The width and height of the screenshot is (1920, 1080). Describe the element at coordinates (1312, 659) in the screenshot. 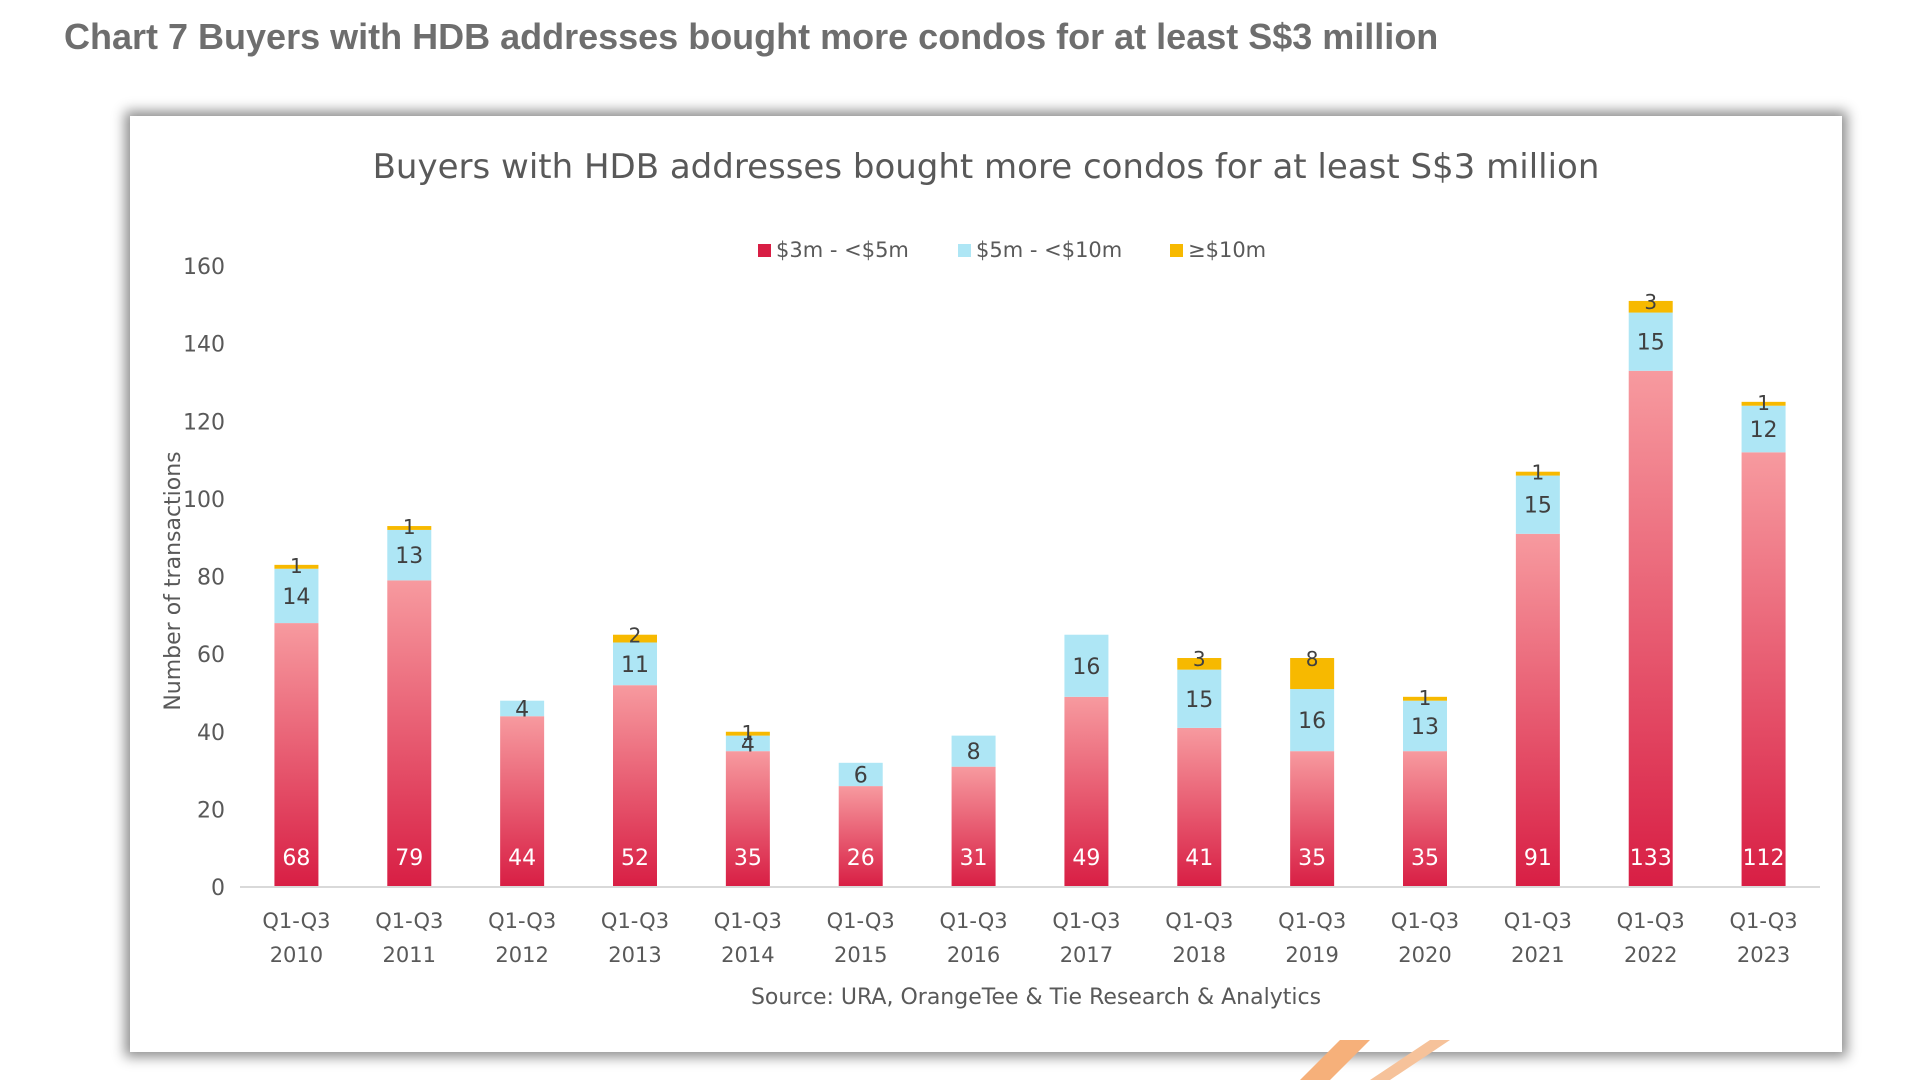

I see `data-label: 8` at that location.